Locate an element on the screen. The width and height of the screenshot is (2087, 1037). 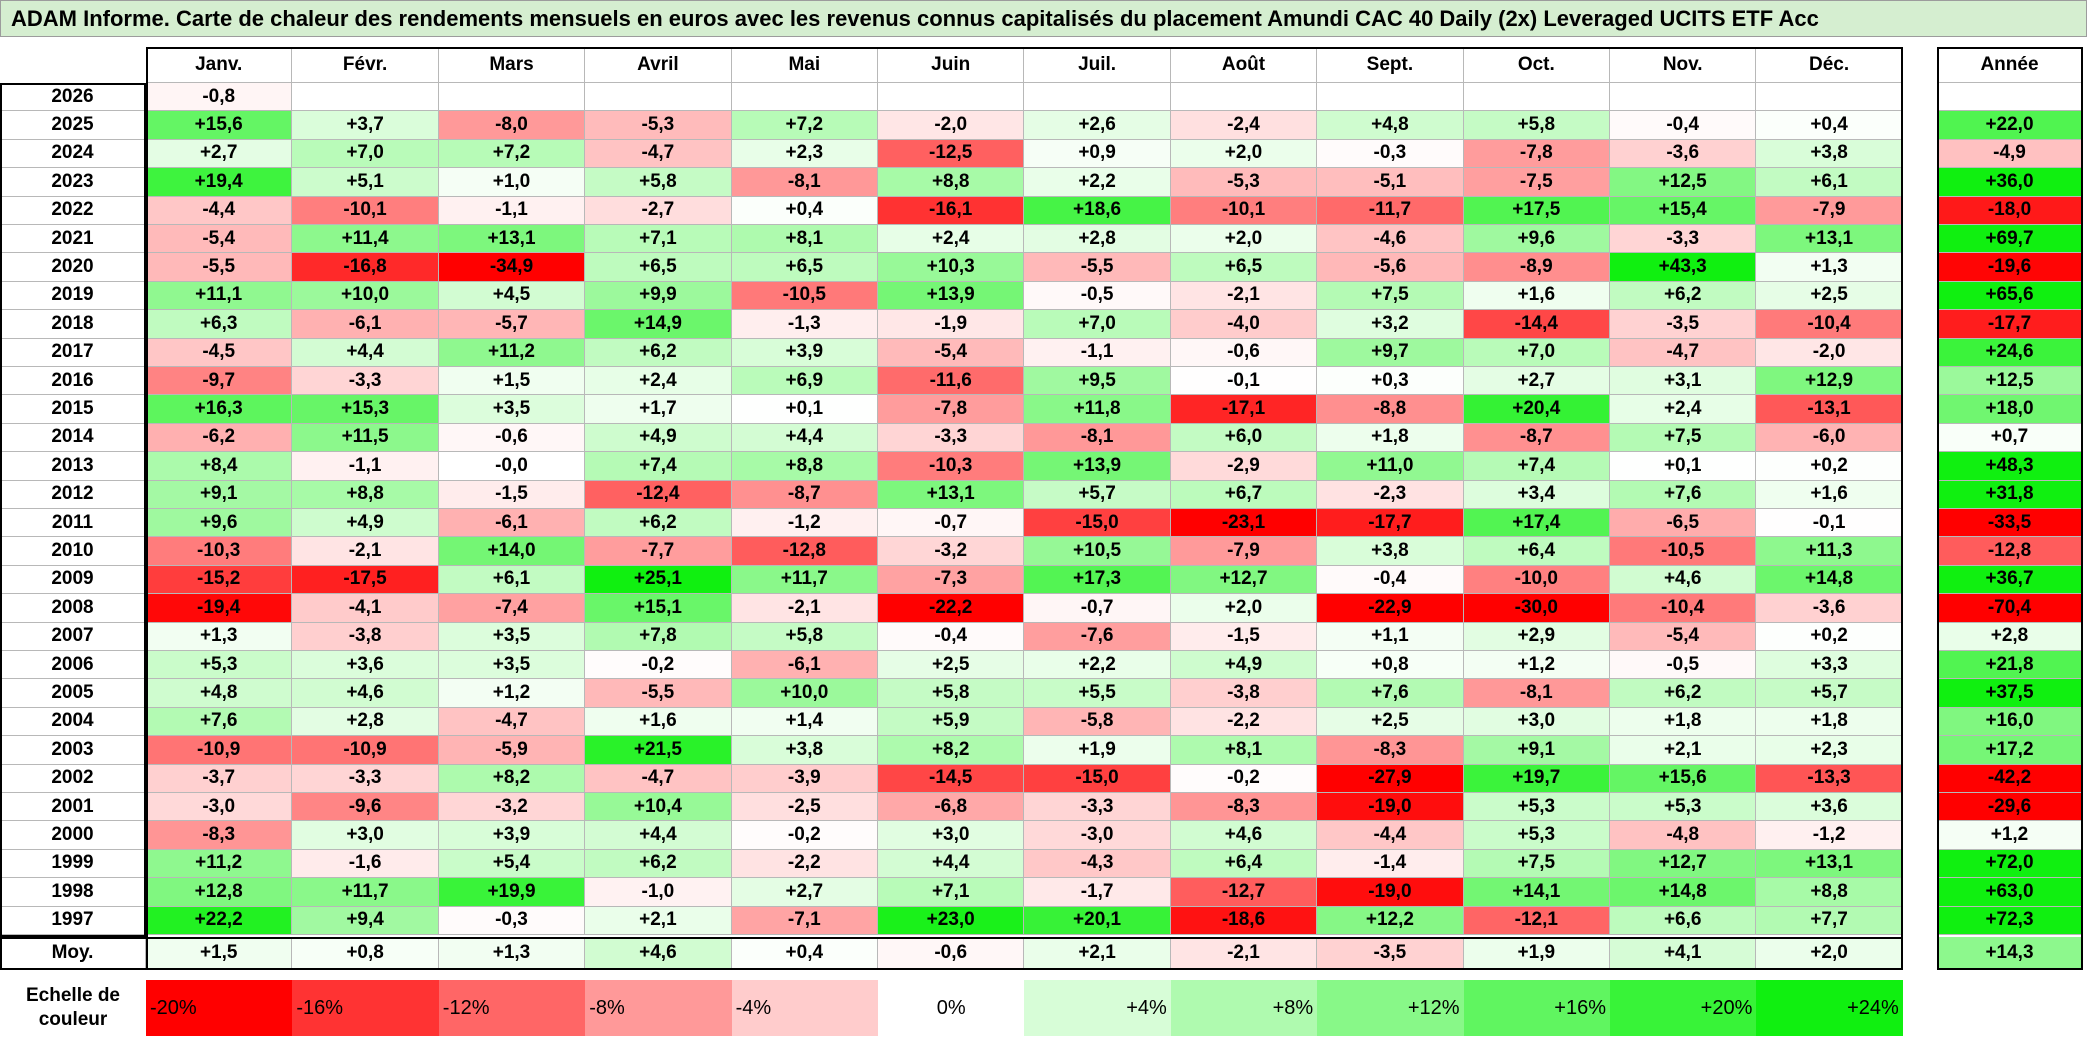
month-cell: -3,2 is located at coordinates (512, 807).